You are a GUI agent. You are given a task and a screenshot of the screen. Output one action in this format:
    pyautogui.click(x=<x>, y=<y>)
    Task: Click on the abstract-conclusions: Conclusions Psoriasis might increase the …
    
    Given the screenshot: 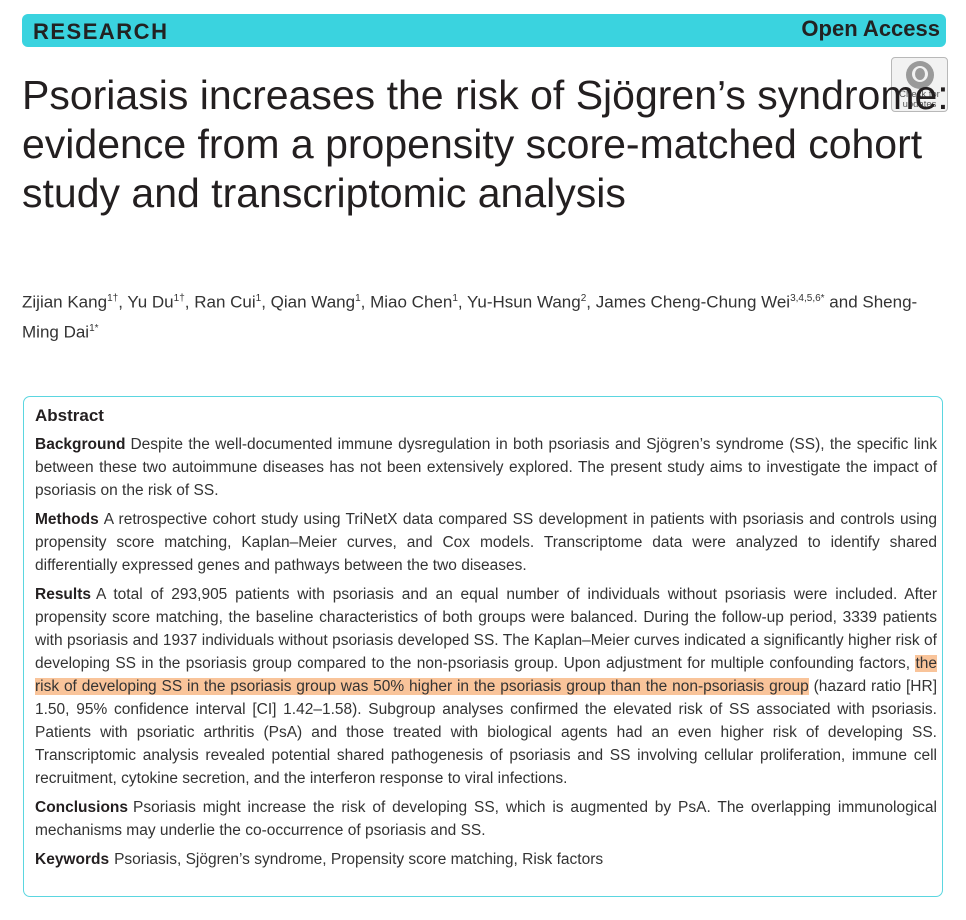 What is the action you would take?
    pyautogui.click(x=486, y=819)
    